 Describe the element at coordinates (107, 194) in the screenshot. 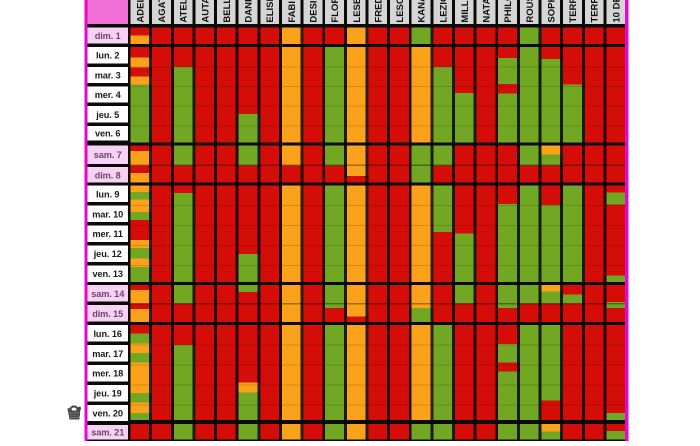

I see `svg-text: lun. 9` at that location.